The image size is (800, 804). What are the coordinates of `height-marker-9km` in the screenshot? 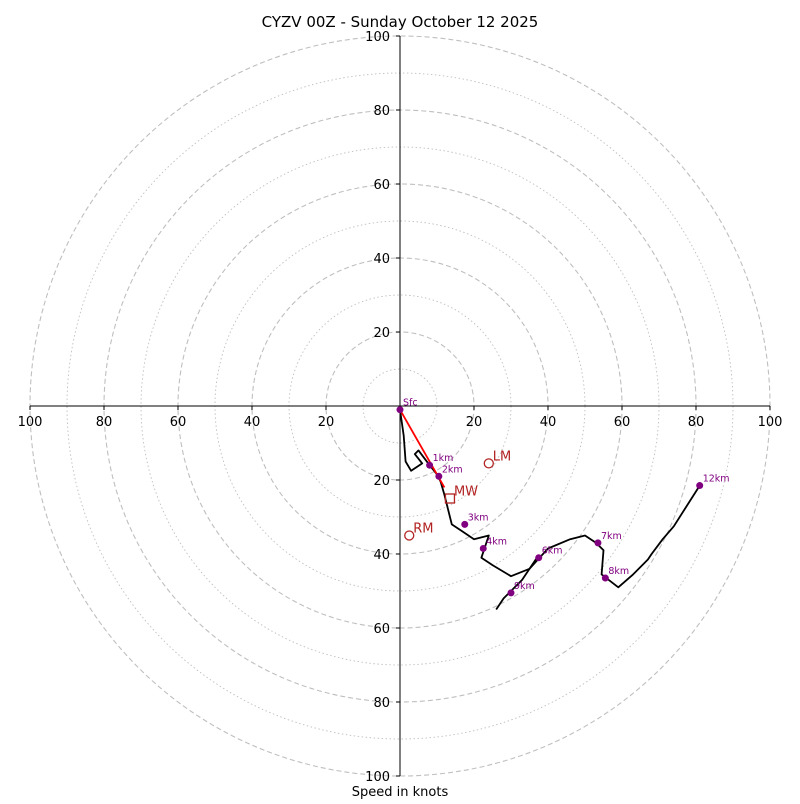 It's located at (511, 593).